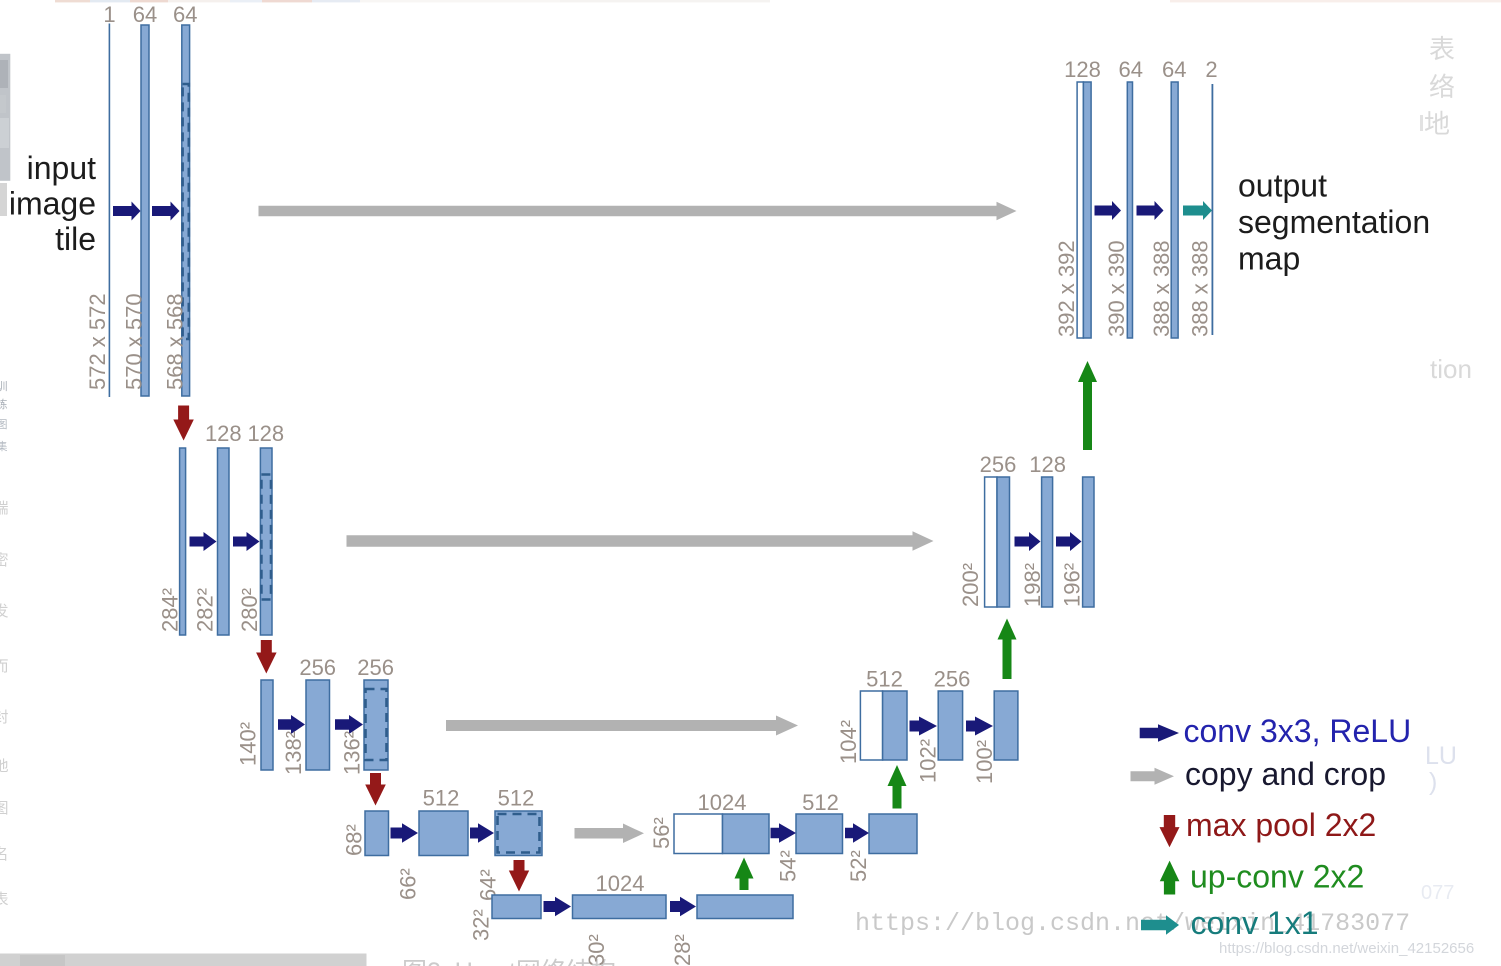  Describe the element at coordinates (62, 168) in the screenshot. I see `svg-text: input` at that location.